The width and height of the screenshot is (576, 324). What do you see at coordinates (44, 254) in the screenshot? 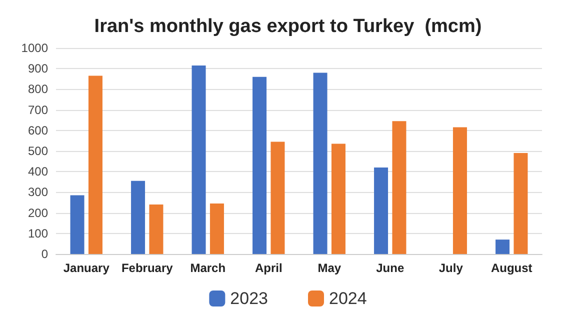
I see `y-tick-label: 0` at bounding box center [44, 254].